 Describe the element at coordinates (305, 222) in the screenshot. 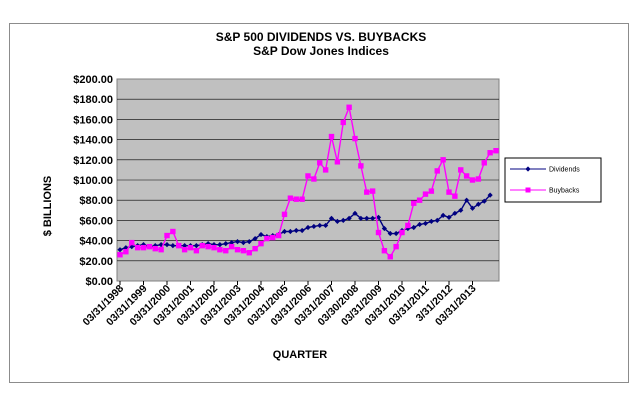

I see `series-line-dividends` at that location.